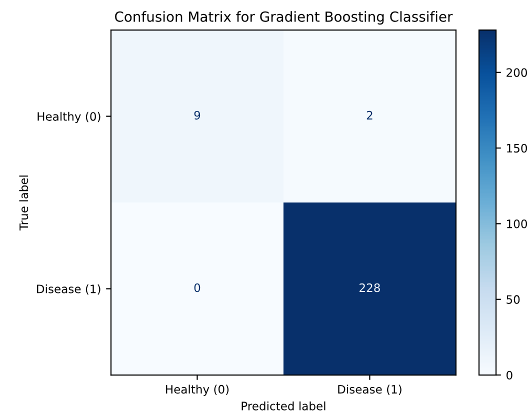  I want to click on chart-title: Confusion Matrix for Gradient Boosting Classifier, so click(283, 18).